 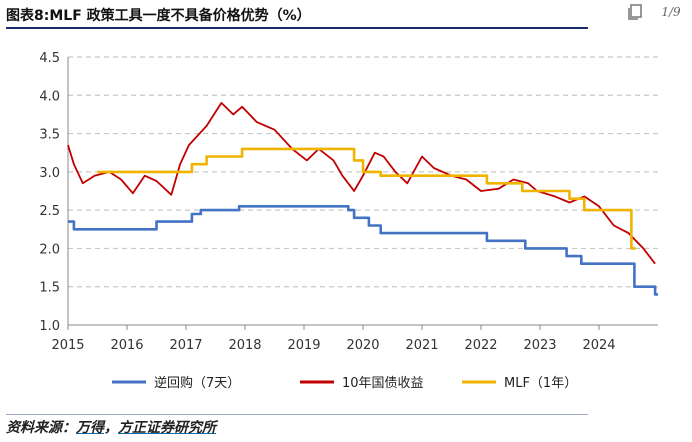 I want to click on copy-icon-graphic, so click(x=635, y=12).